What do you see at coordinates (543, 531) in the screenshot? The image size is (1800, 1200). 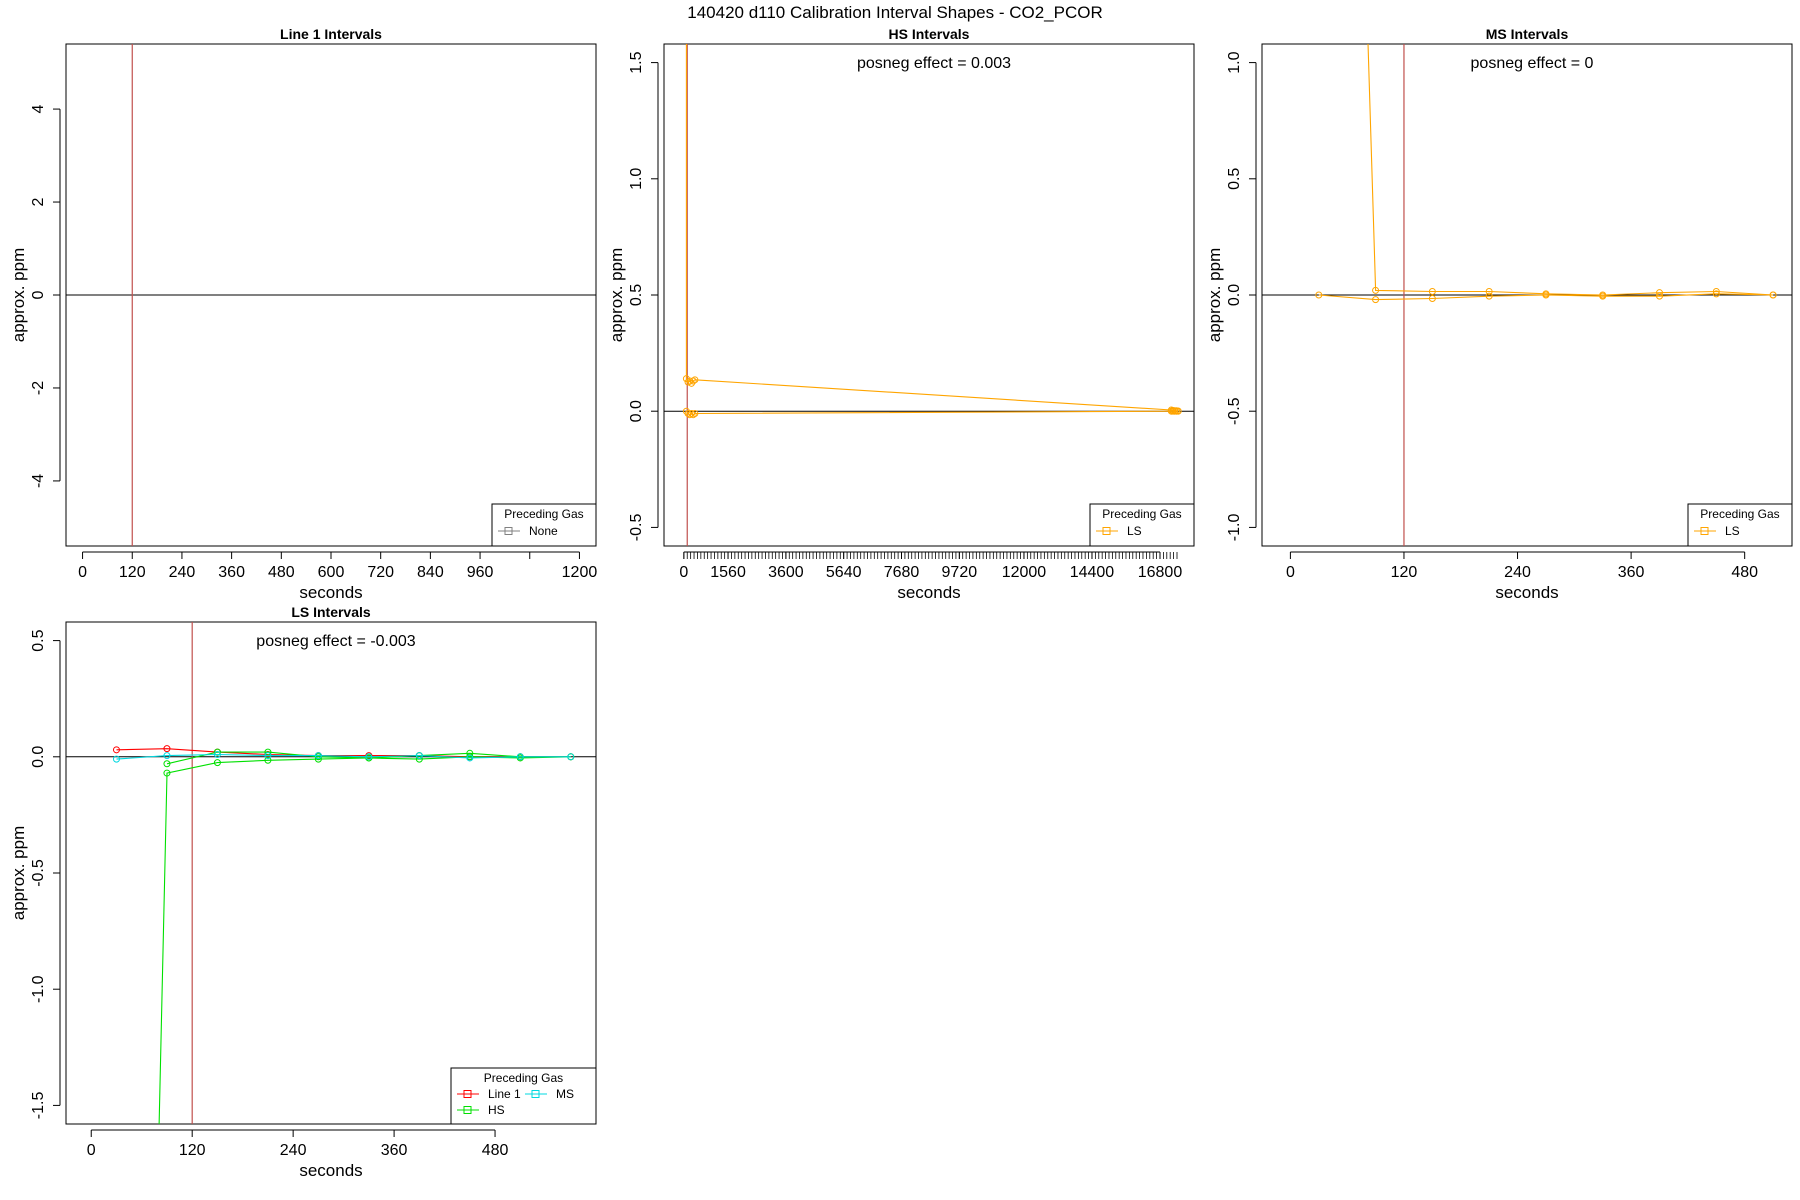 I see `legend-entry: None` at bounding box center [543, 531].